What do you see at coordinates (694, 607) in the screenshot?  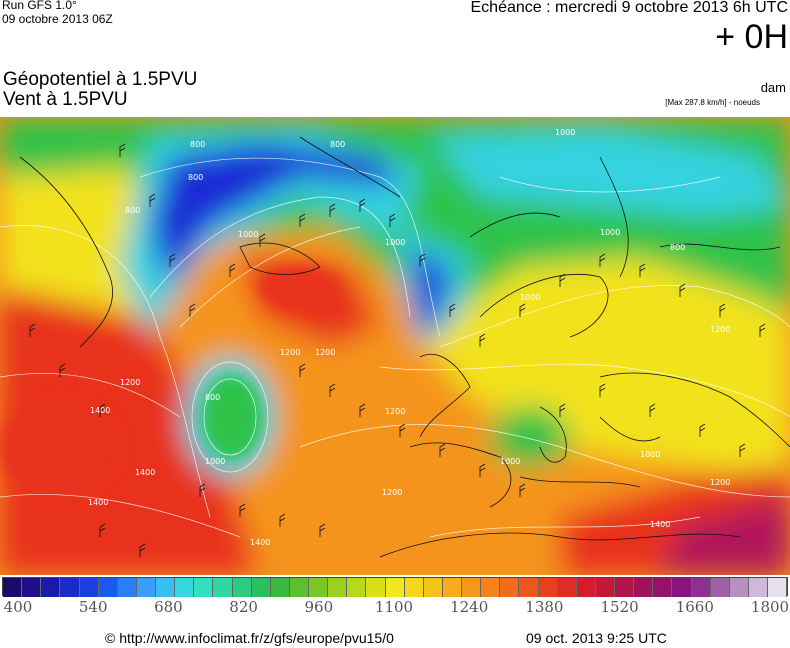 I see `color-scale-tick-label: 1660` at bounding box center [694, 607].